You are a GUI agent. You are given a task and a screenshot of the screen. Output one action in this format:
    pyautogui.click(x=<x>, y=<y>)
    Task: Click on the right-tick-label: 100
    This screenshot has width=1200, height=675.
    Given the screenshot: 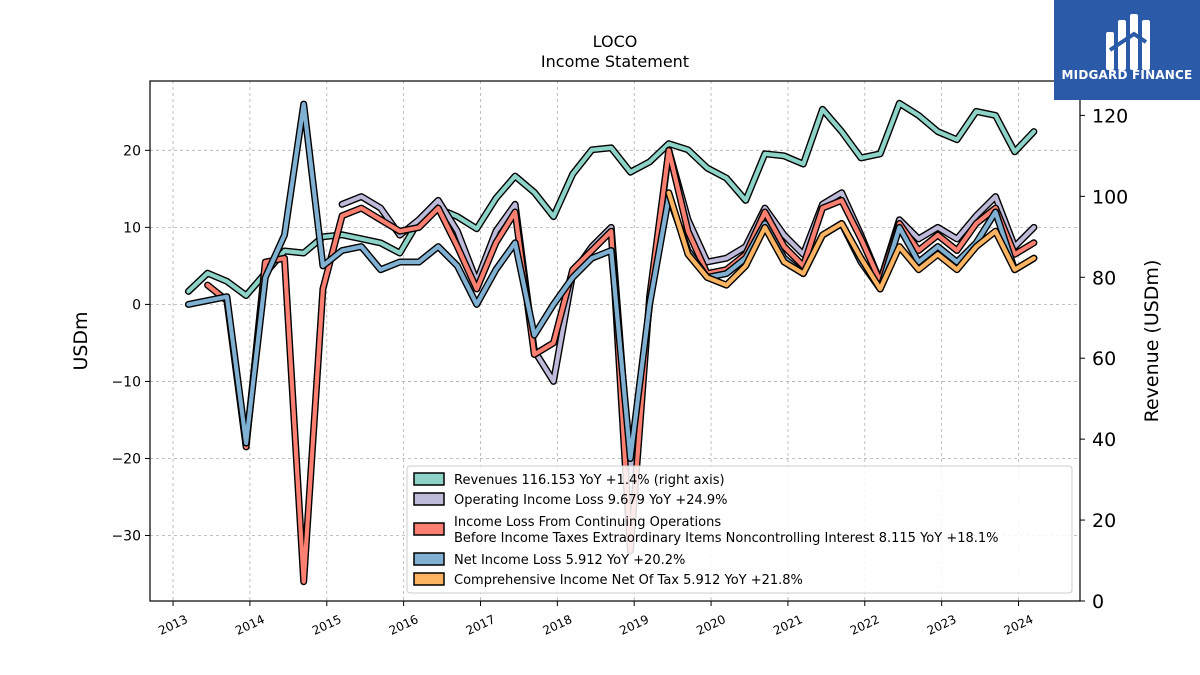 What is the action you would take?
    pyautogui.click(x=1110, y=197)
    